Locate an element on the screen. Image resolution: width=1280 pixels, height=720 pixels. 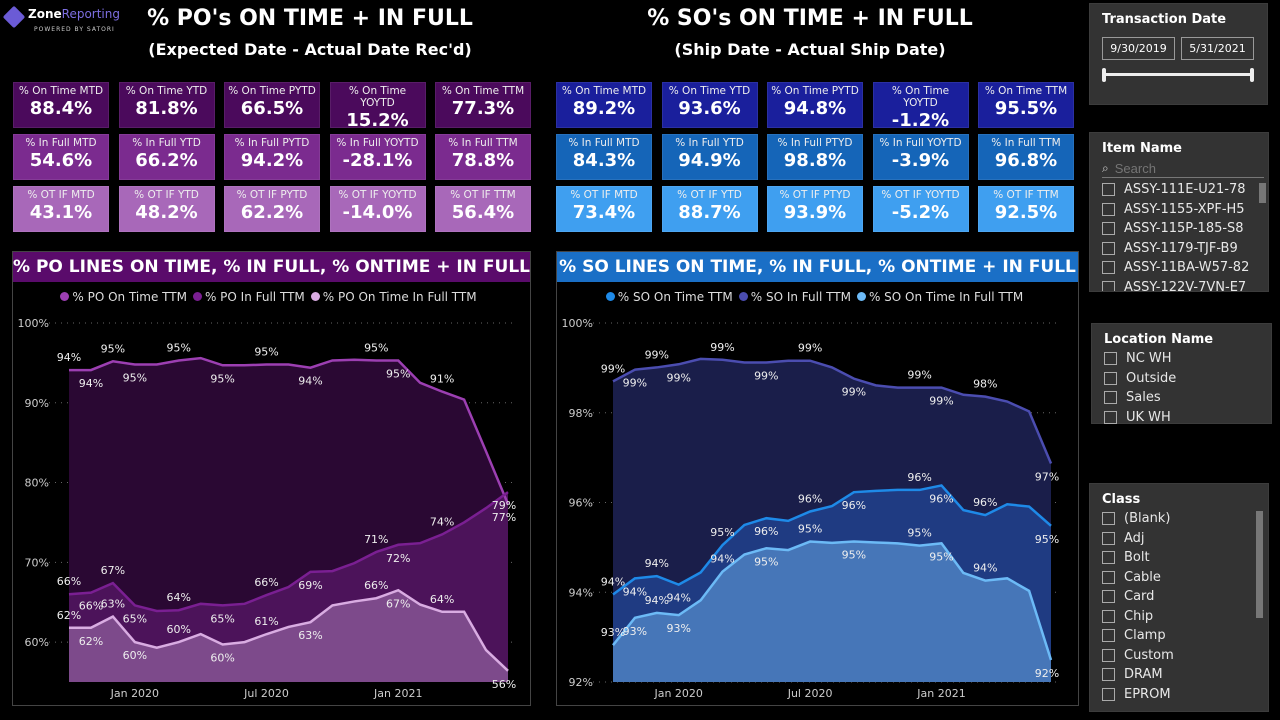
legend-item: % SO In Full TTM is located at coordinates (794, 297).